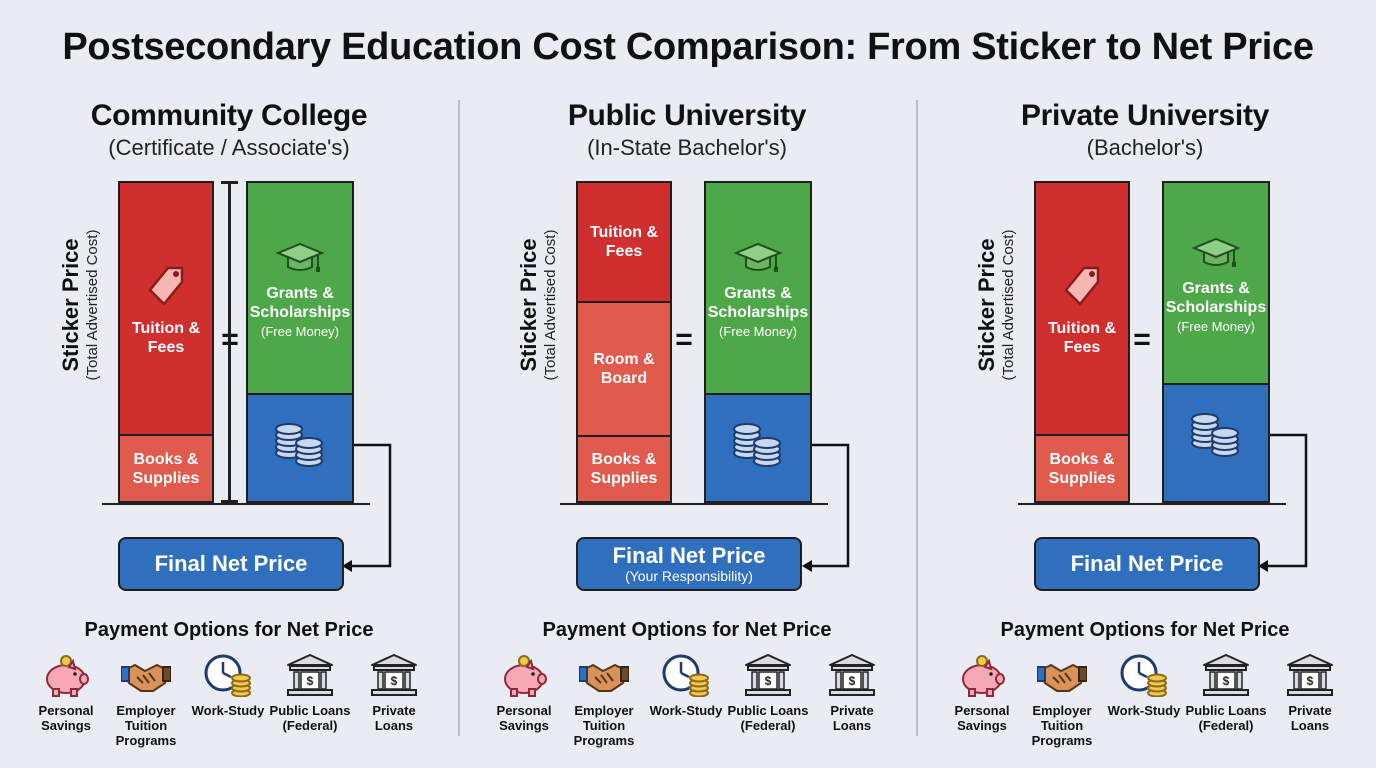 The image size is (1376, 768). Describe the element at coordinates (229, 147) in the screenshot. I see `column-subtitle: (Certificate / Associate's)` at that location.